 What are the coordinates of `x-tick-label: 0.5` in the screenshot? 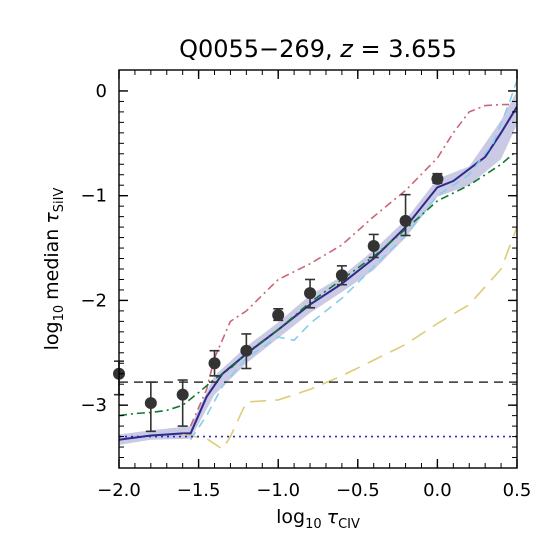 It's located at (517, 490).